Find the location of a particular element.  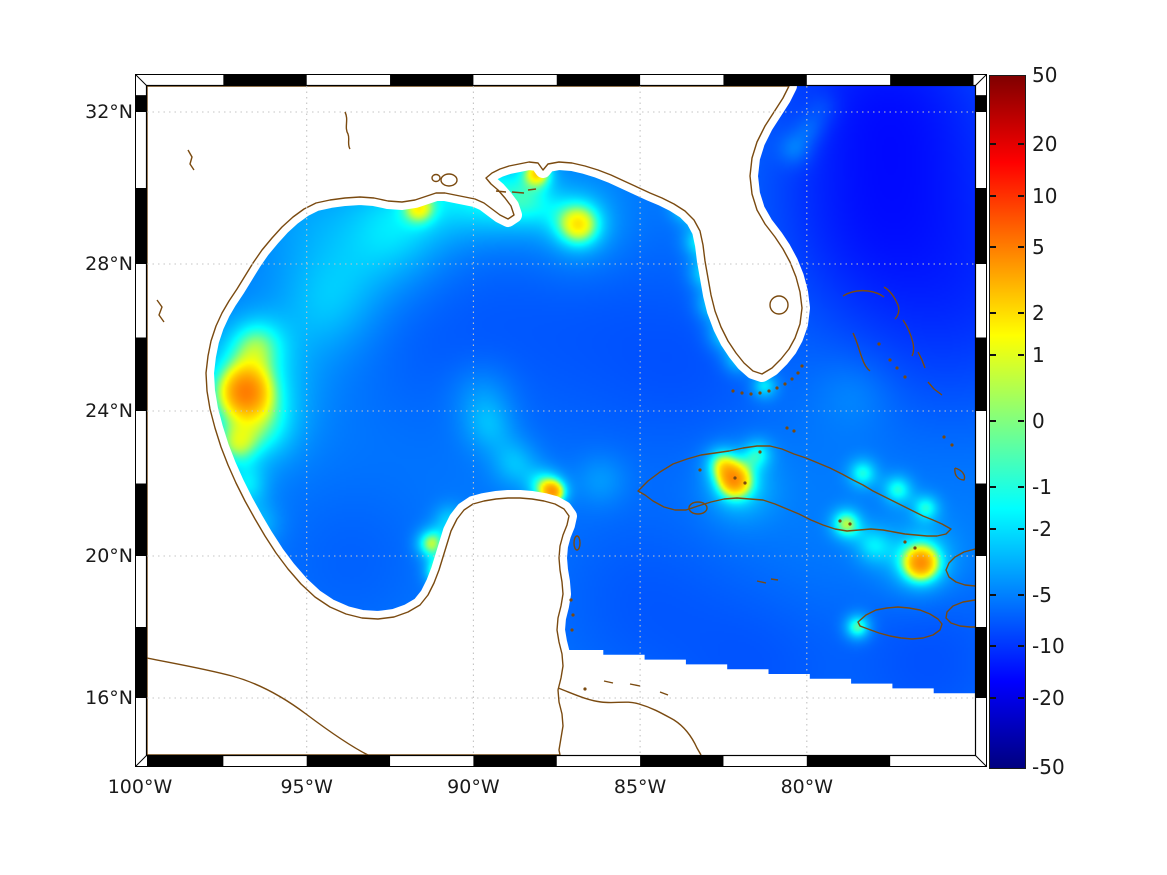

y-tick-label: 16°N is located at coordinates (109, 698).